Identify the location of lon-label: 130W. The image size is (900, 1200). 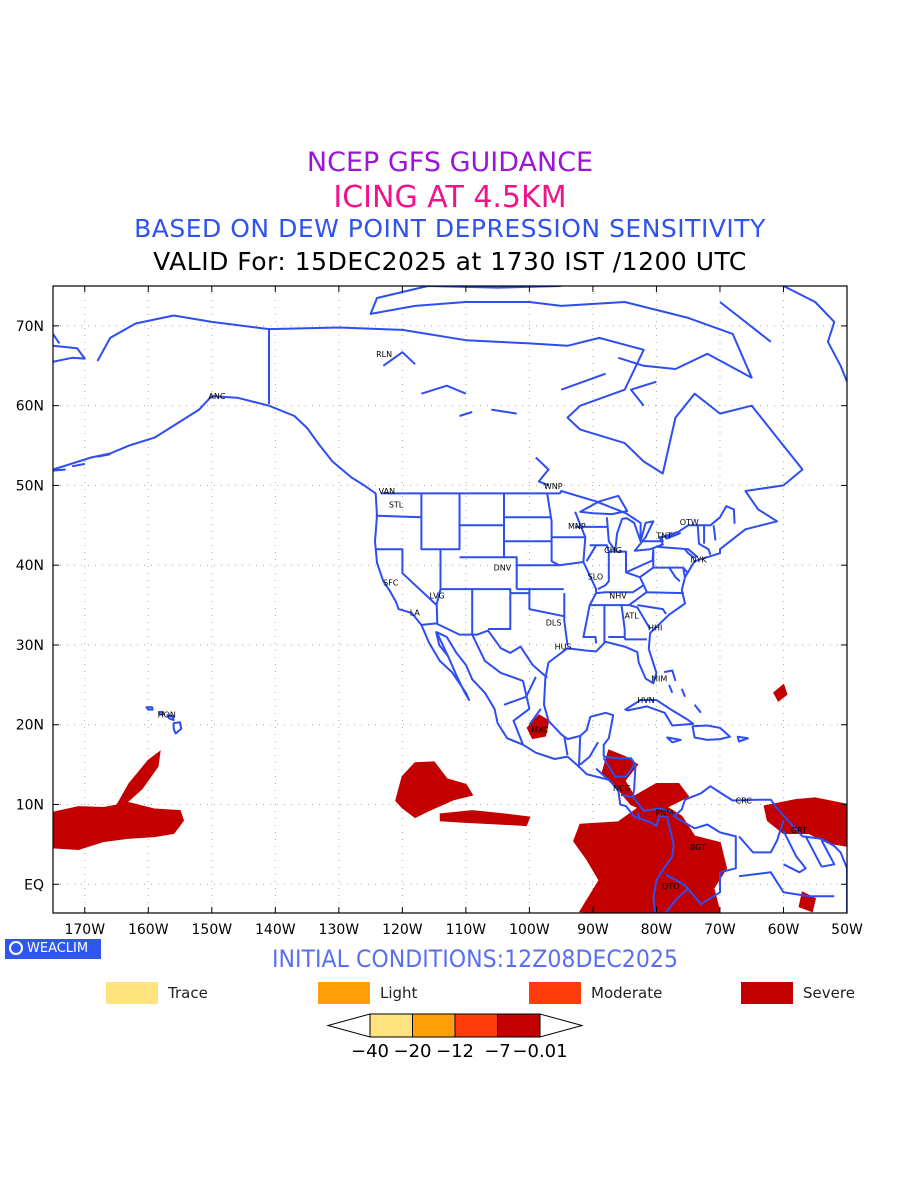
(339, 930).